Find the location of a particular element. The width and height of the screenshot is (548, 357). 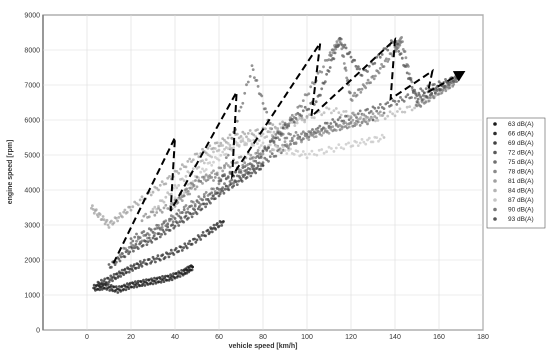

x-tick-label: 60 is located at coordinates (219, 337).